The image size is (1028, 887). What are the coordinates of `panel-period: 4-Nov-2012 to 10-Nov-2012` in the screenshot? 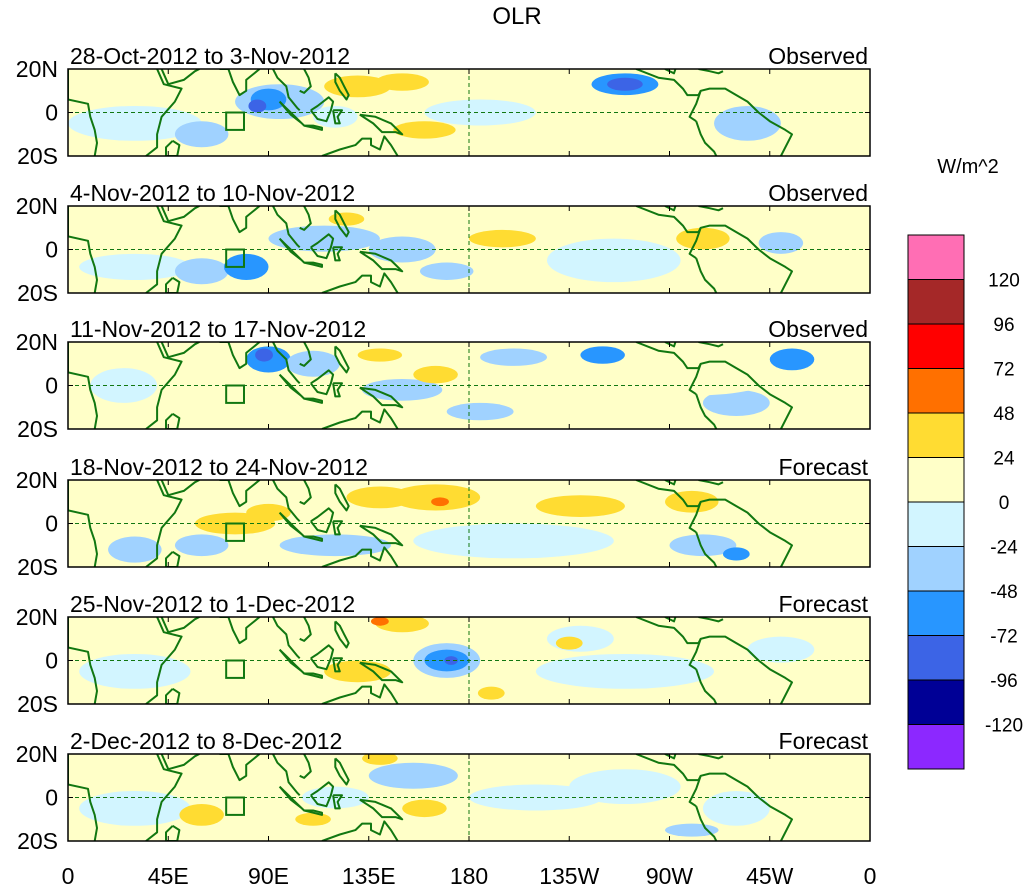 It's located at (212, 193).